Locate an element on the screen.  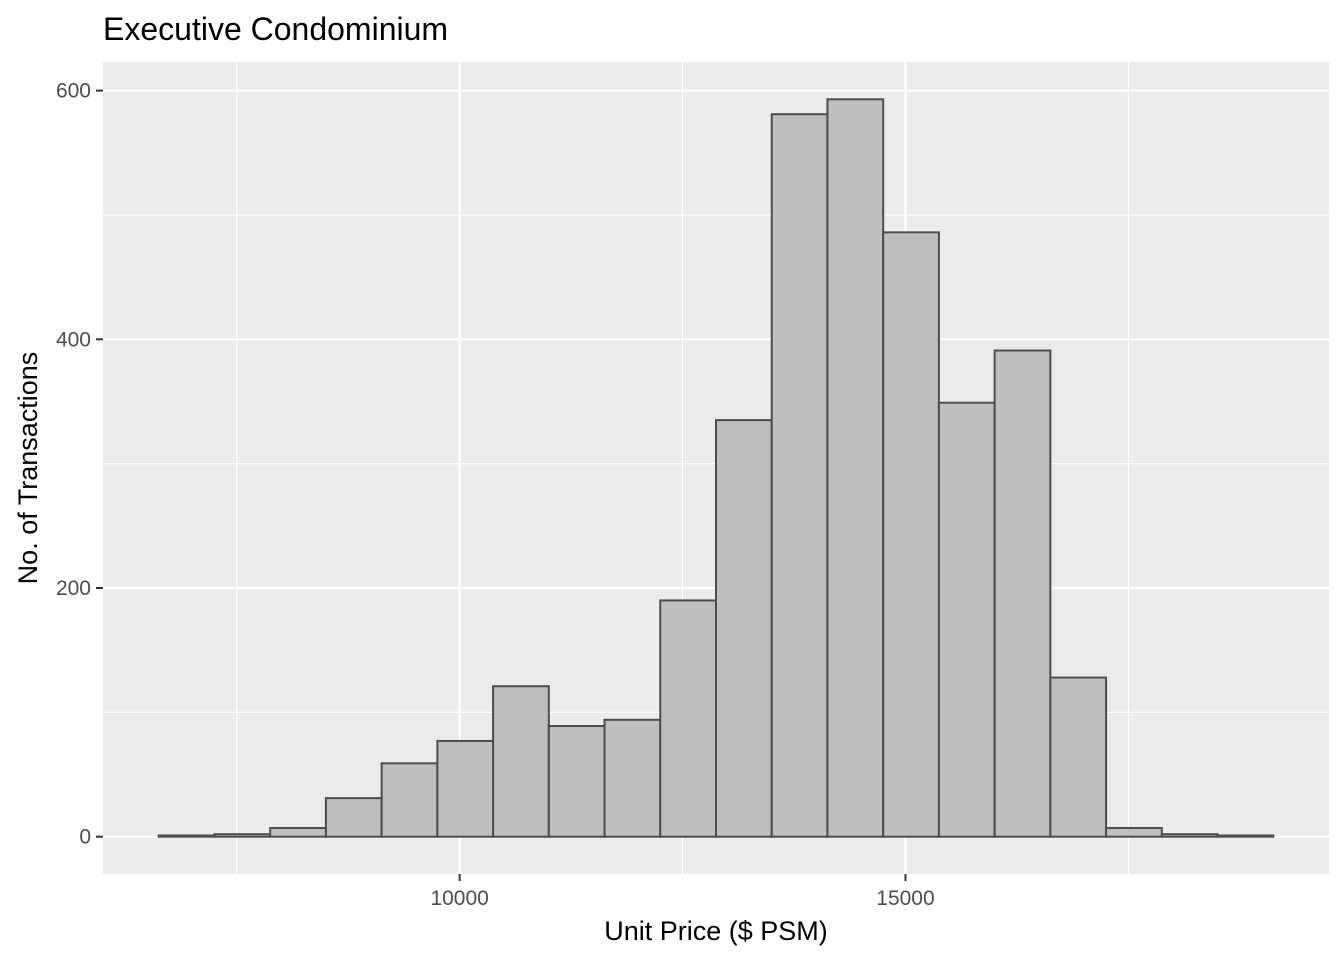
x-axis: 10000 15000 is located at coordinates (682, 892).